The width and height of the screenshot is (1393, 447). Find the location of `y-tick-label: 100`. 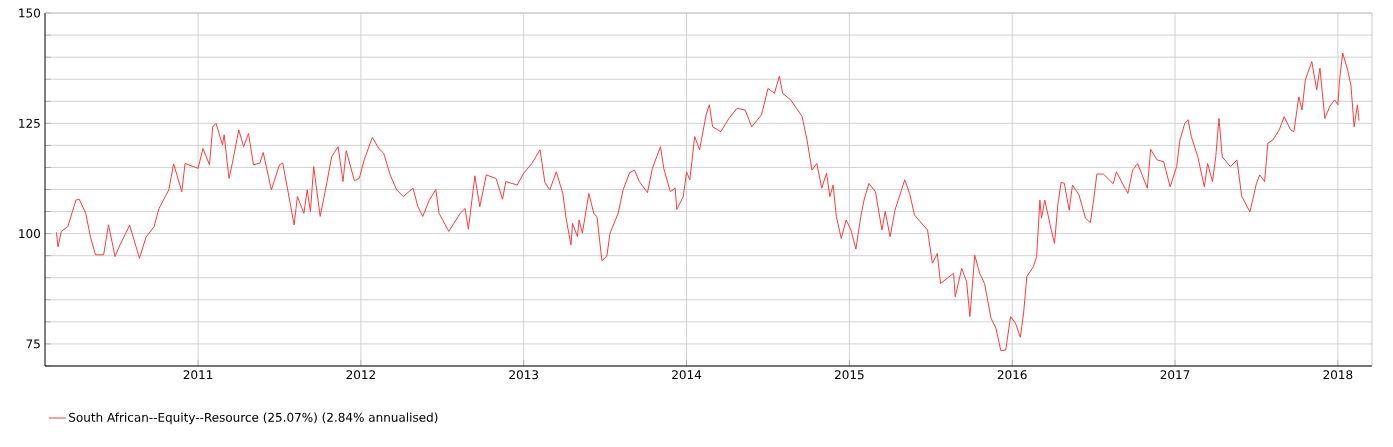

y-tick-label: 100 is located at coordinates (30, 234).